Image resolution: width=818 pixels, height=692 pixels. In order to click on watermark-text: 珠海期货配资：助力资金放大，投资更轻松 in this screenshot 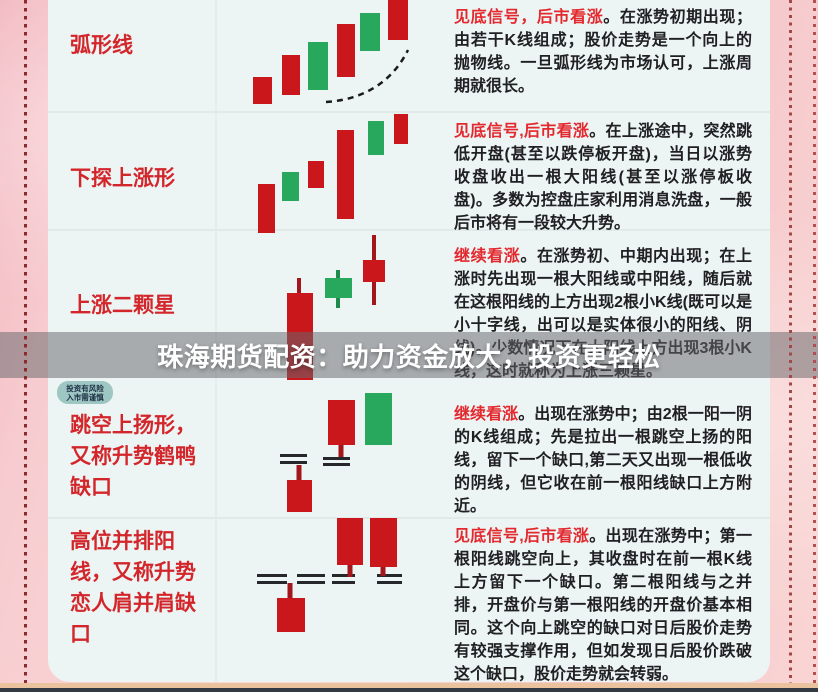, I will do `click(409, 356)`.